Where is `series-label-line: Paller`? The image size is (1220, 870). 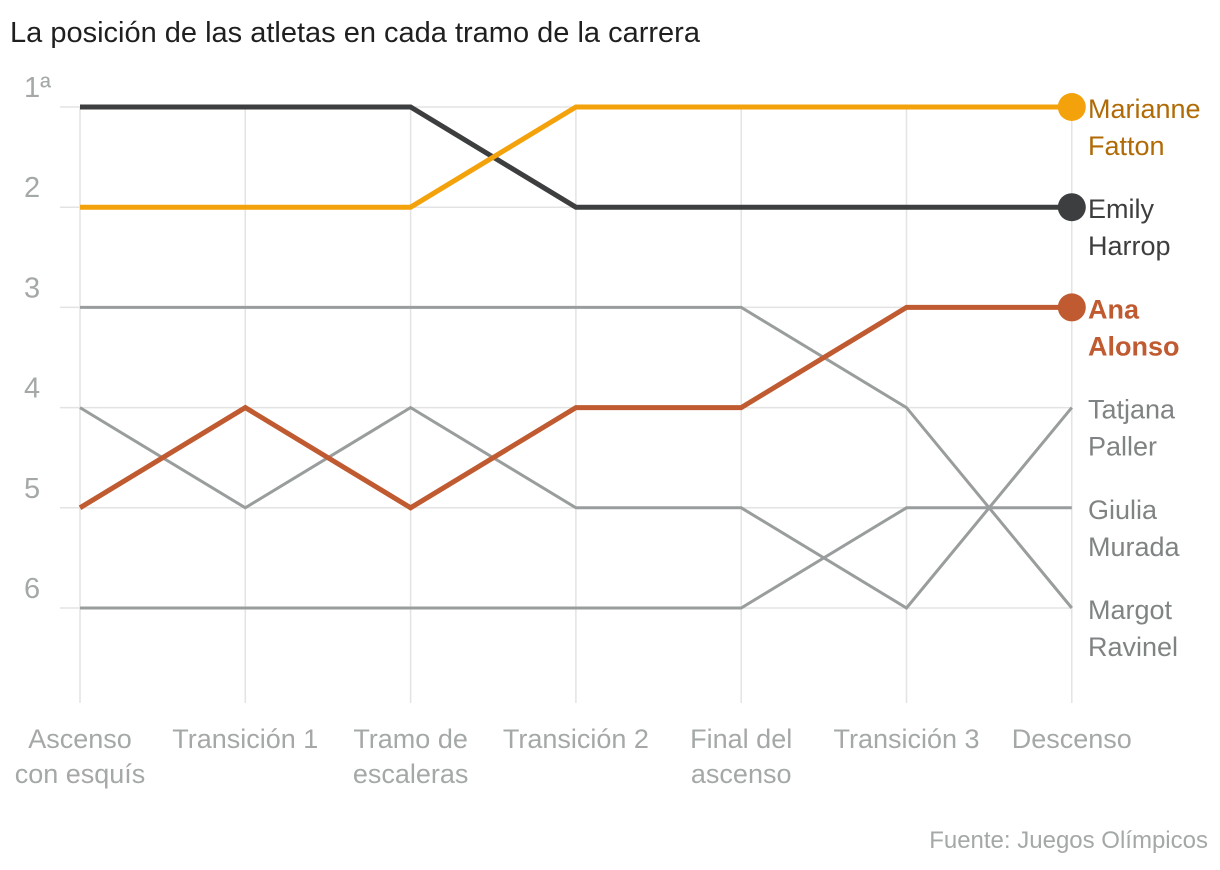 series-label-line: Paller is located at coordinates (1122, 447).